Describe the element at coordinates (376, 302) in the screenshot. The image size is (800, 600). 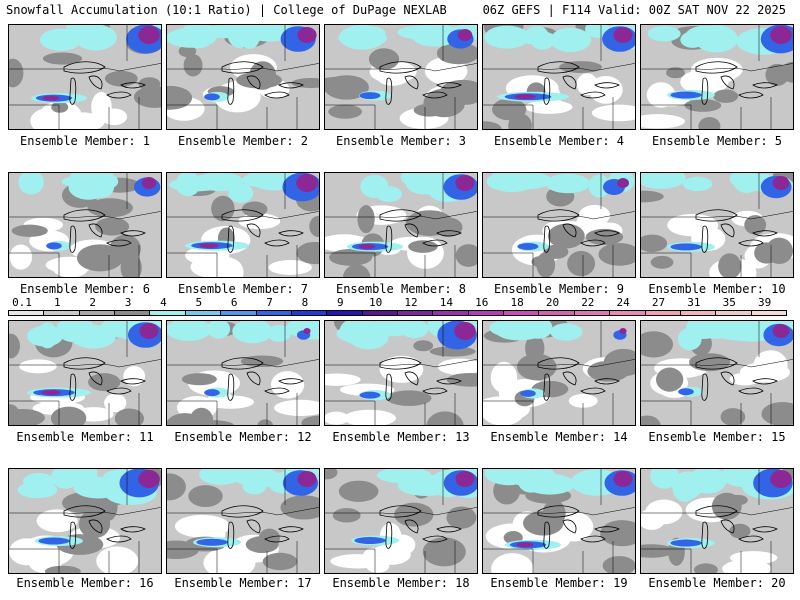
I see `colorbar-tick-label: 10` at that location.